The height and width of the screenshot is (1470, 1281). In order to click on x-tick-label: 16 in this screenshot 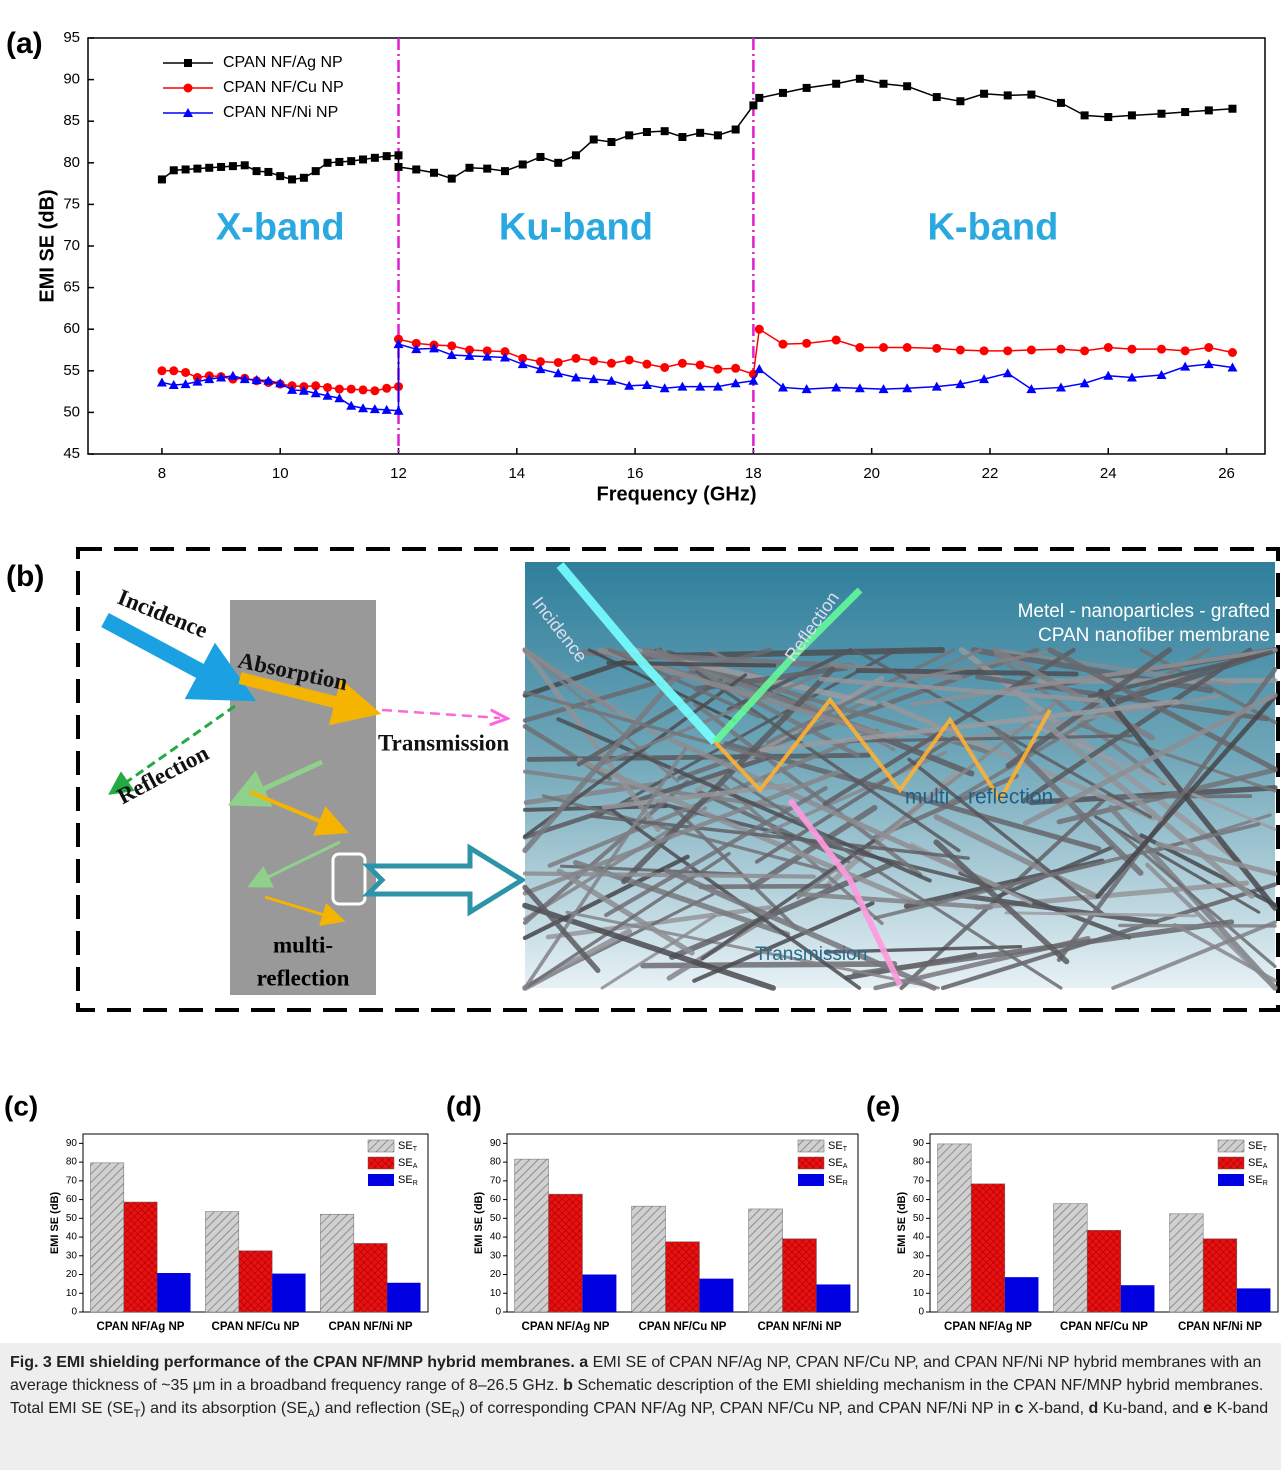, I will do `click(635, 473)`.